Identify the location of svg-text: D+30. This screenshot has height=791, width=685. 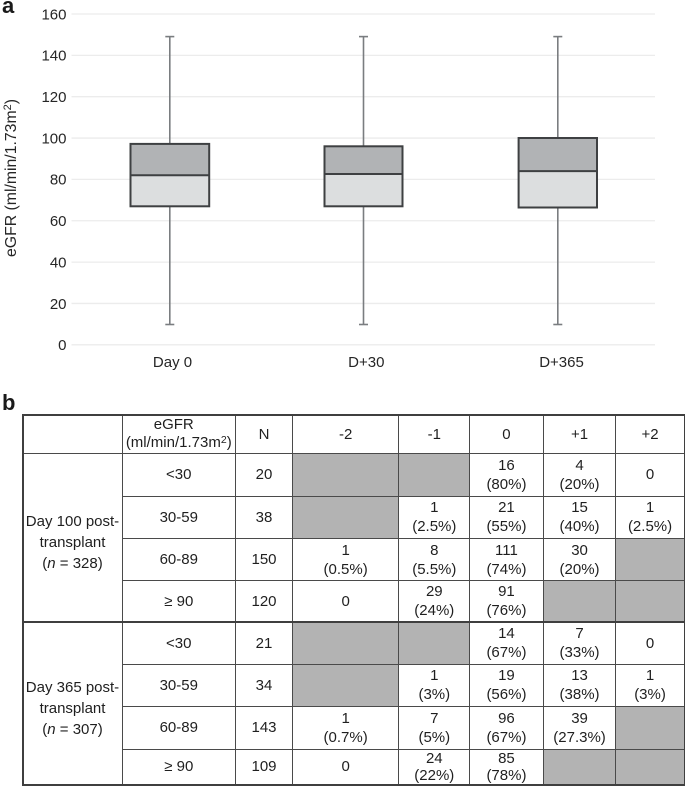
(366, 362).